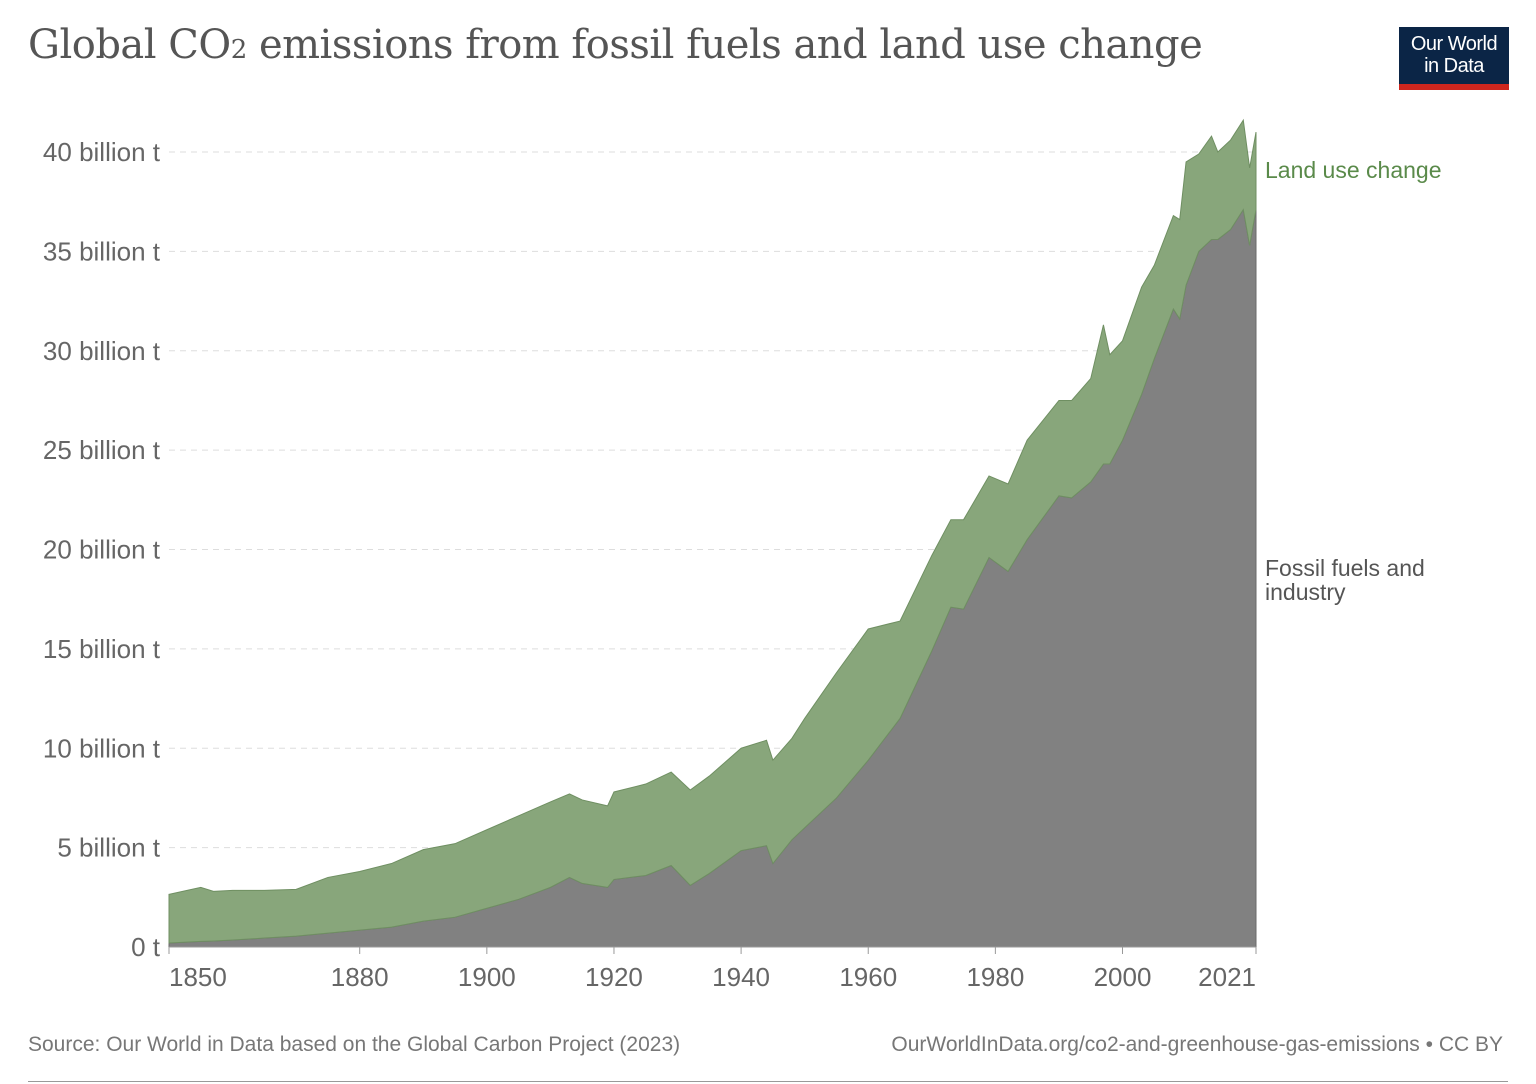  Describe the element at coordinates (1353, 170) in the screenshot. I see `label-land-use-change: Land use change` at that location.